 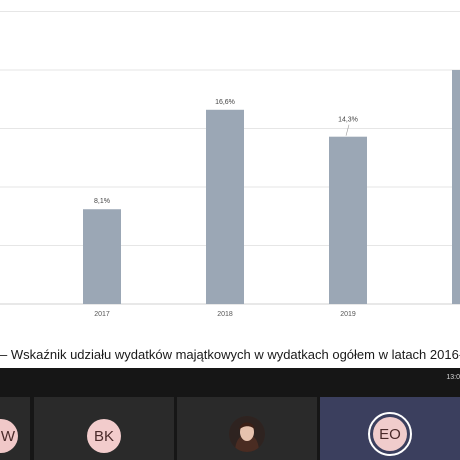 What do you see at coordinates (347, 130) in the screenshot?
I see `leader-line-2019` at bounding box center [347, 130].